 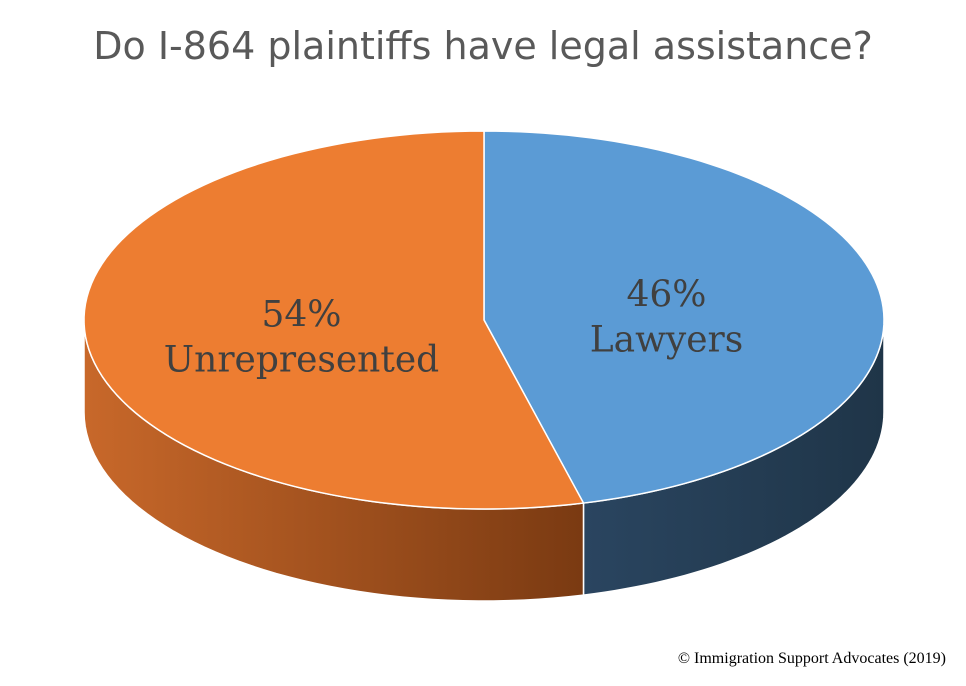 What do you see at coordinates (811, 658) in the screenshot?
I see `copyright-notice: © Immigration Support Advocates (2019)` at bounding box center [811, 658].